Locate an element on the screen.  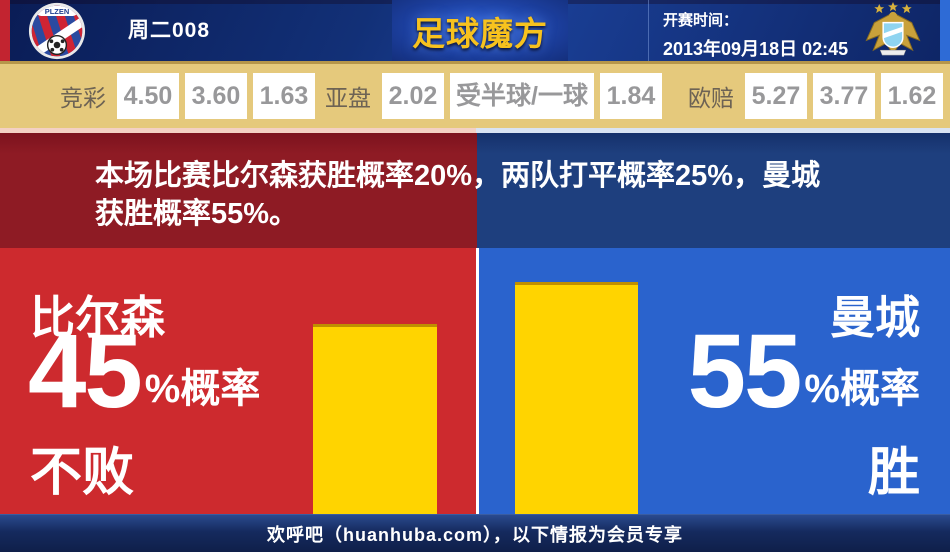
probability-summary-line2: 获胜概率55%。 is located at coordinates (197, 214).